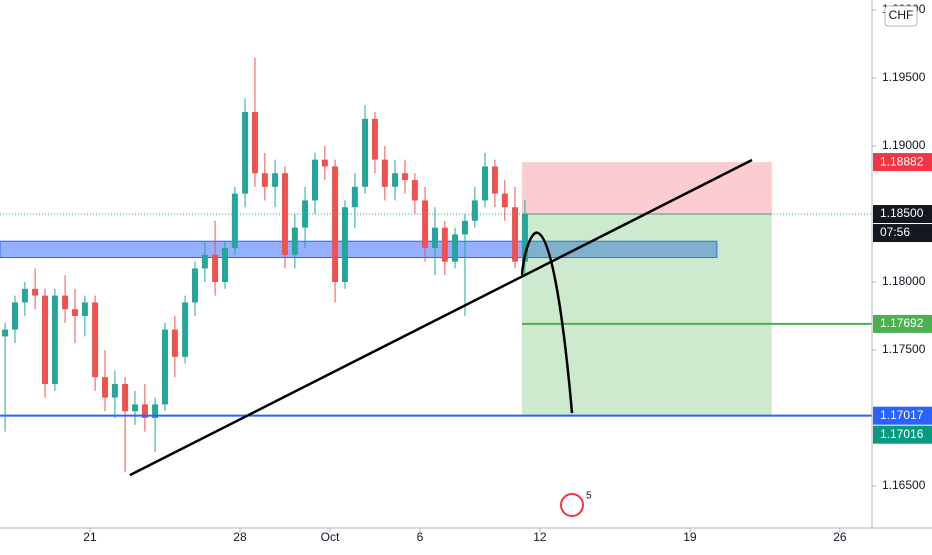 The width and height of the screenshot is (932, 555). I want to click on x-tick-label: 26, so click(840, 537).